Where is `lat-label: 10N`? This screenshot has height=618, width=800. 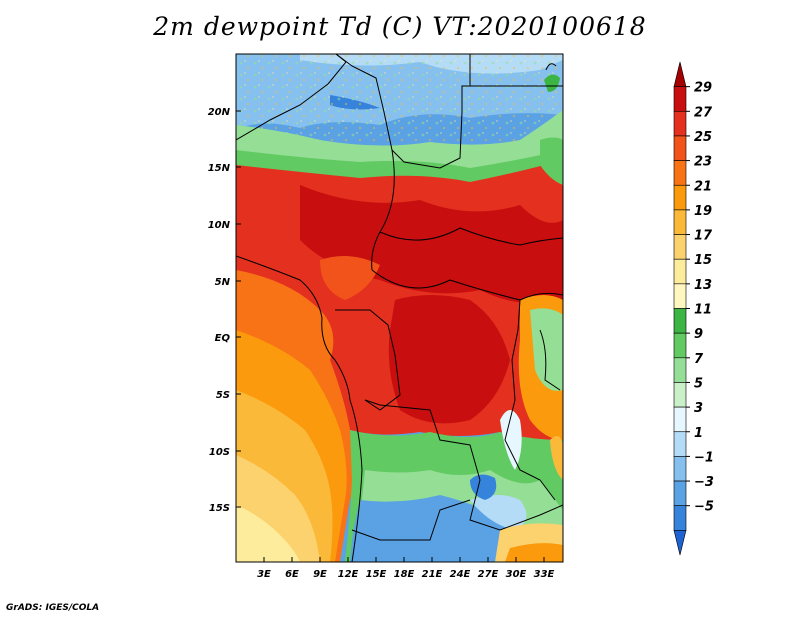
lat-label: 10N is located at coordinates (219, 225).